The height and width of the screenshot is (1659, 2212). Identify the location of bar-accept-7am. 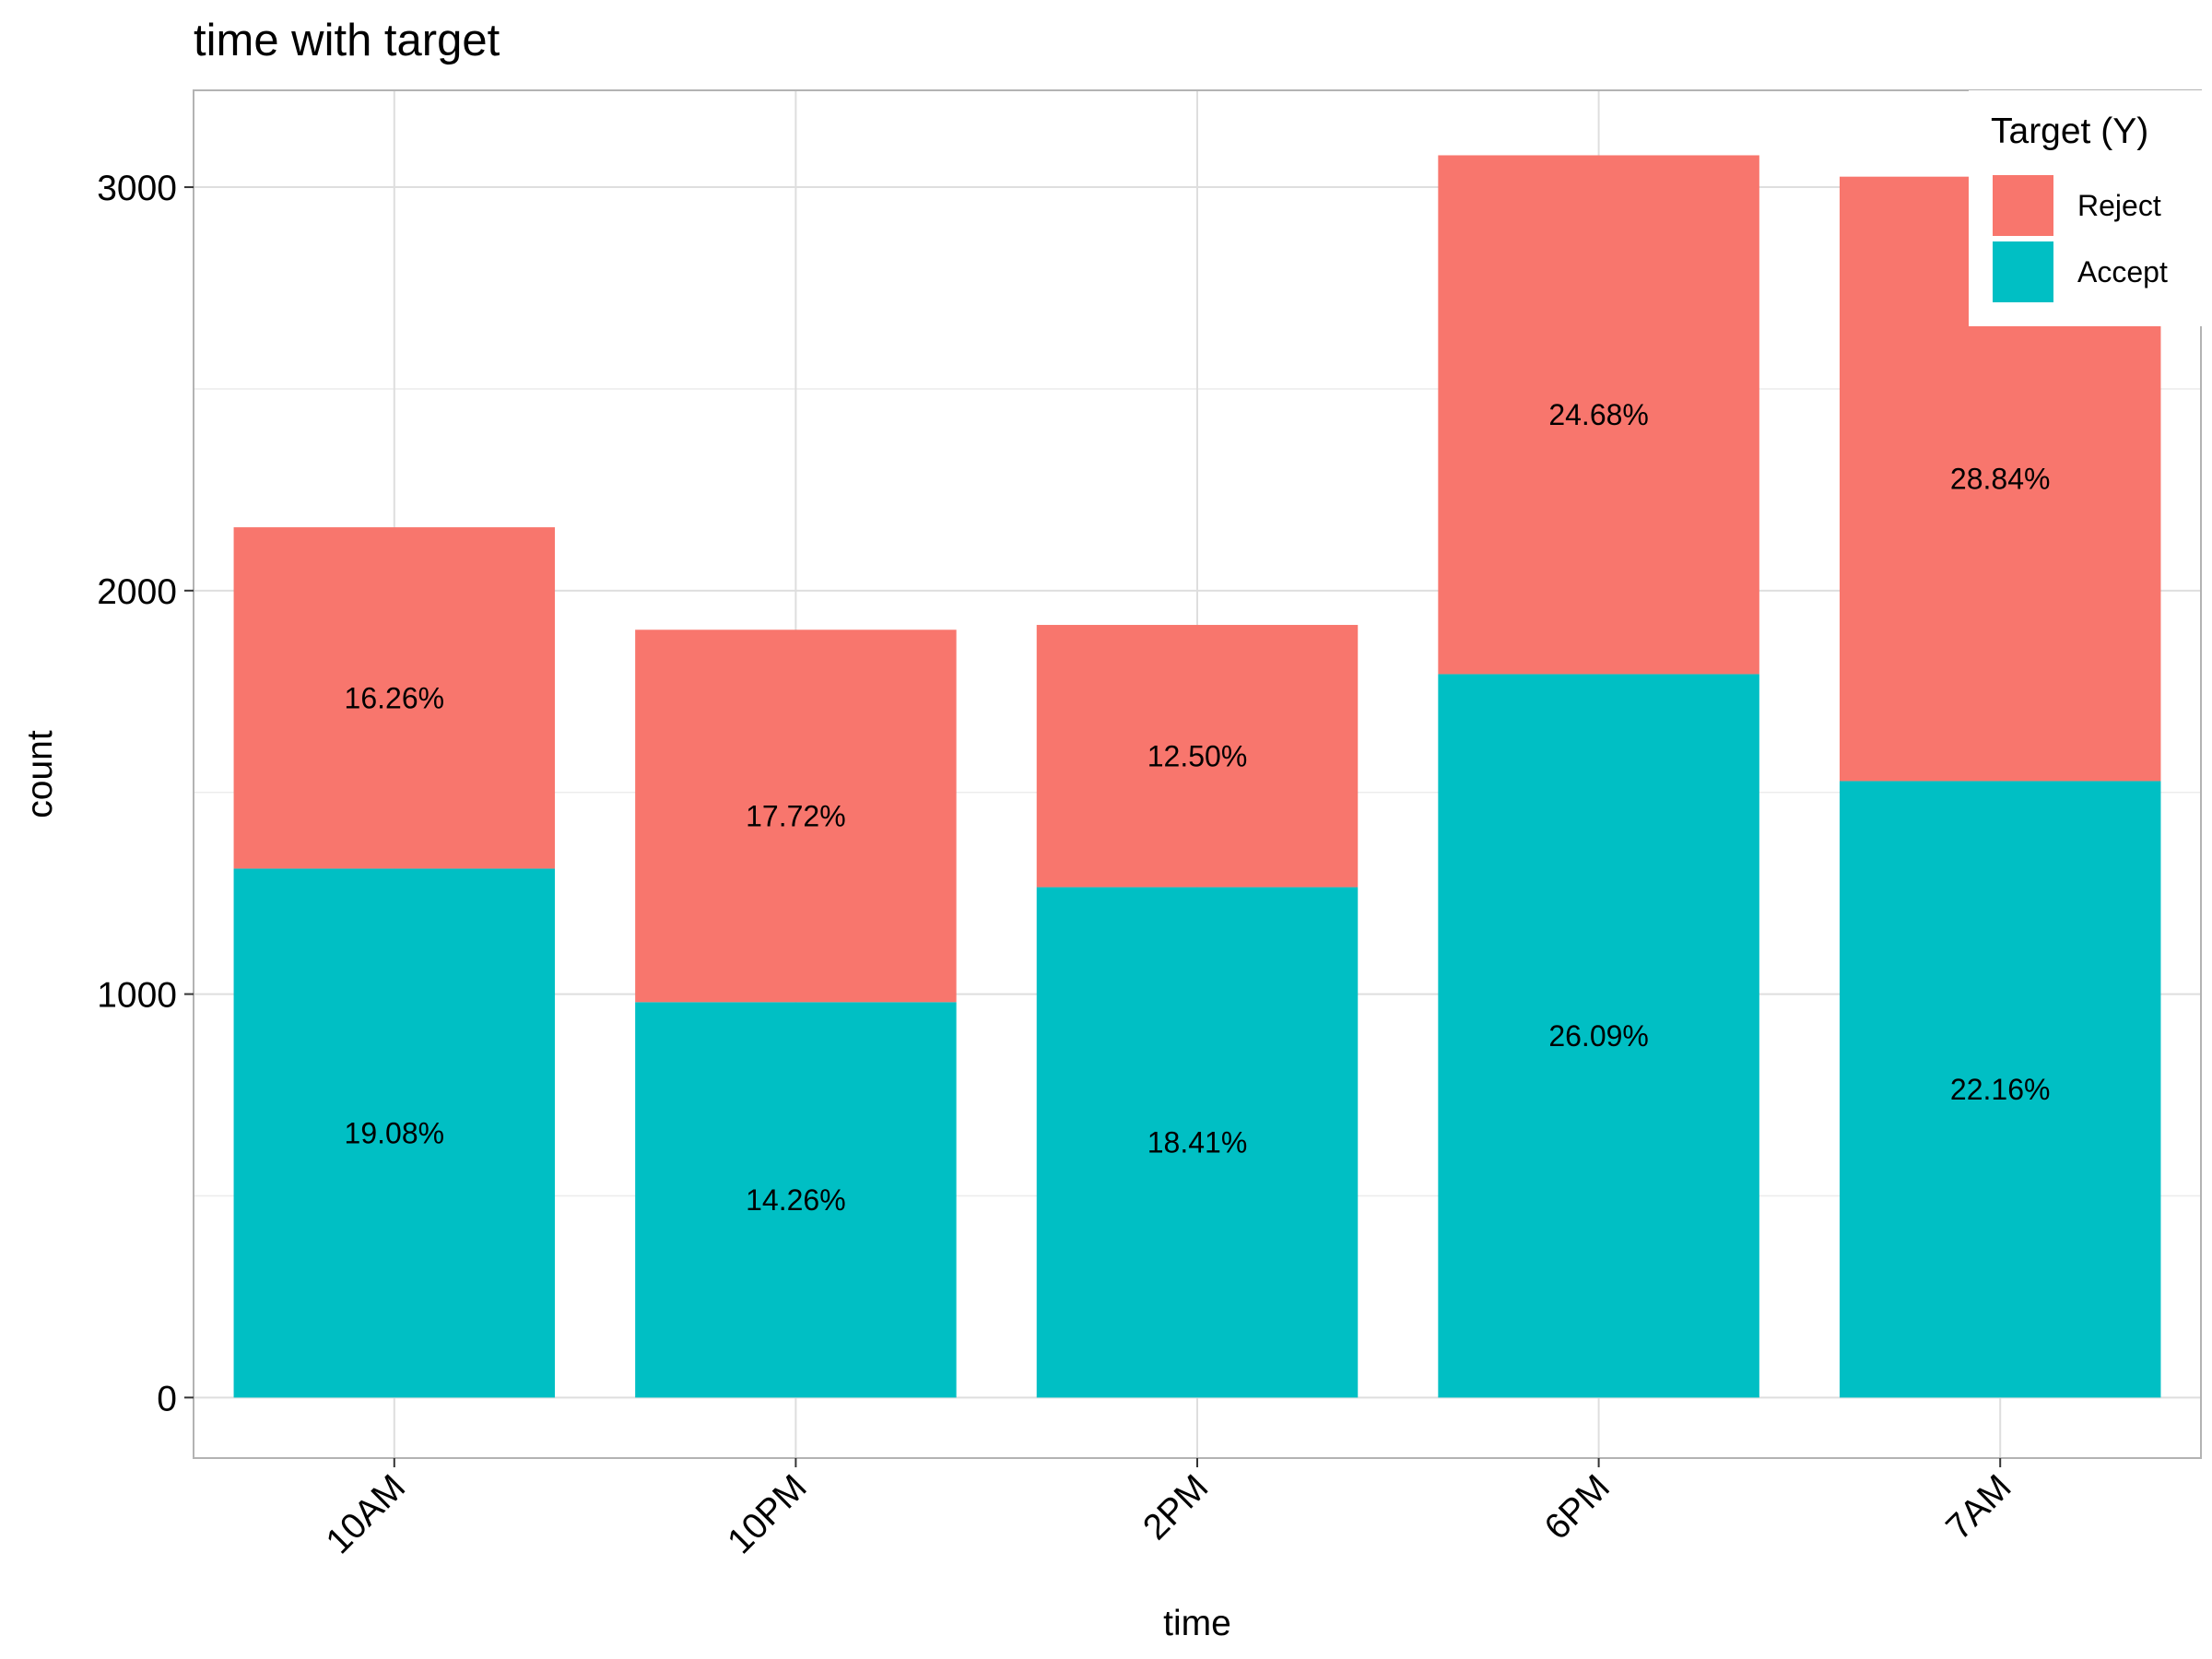
(2000, 1089).